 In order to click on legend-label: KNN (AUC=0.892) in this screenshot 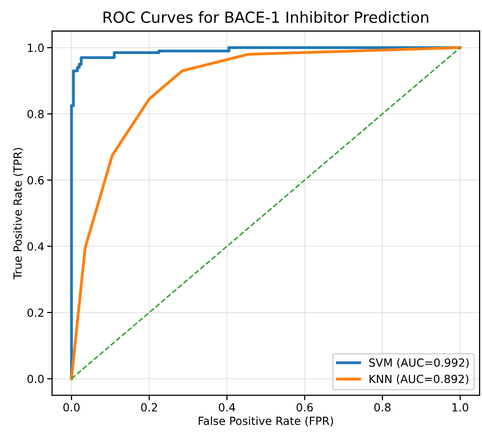, I will do `click(419, 379)`.